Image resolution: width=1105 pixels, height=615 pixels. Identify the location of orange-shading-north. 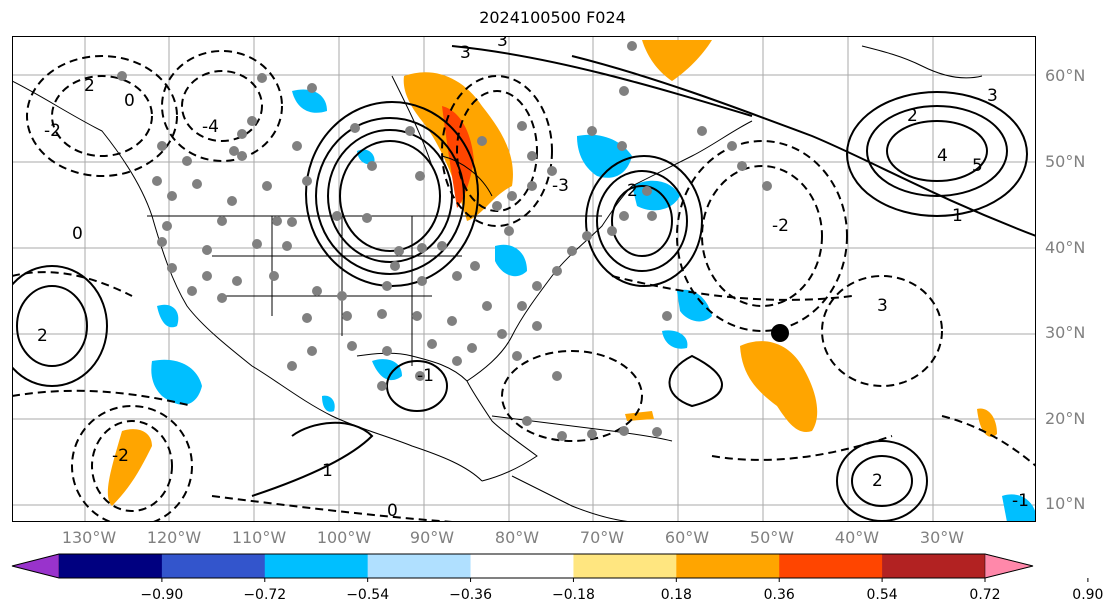
(677, 60).